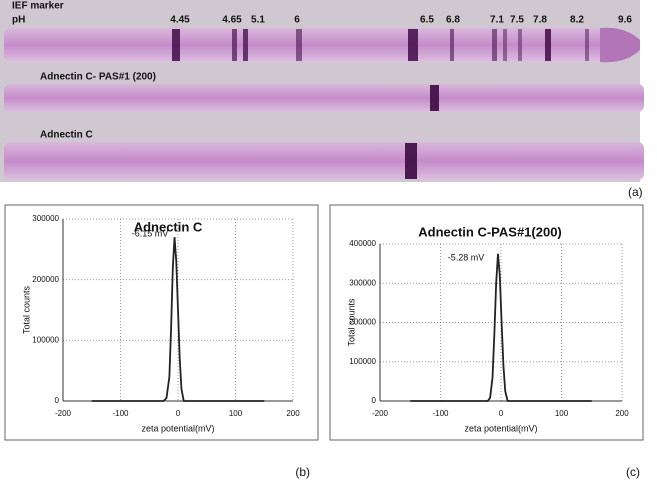 This screenshot has width=657, height=495. What do you see at coordinates (18, 20) in the screenshot?
I see `gel-axis-label: pH` at bounding box center [18, 20].